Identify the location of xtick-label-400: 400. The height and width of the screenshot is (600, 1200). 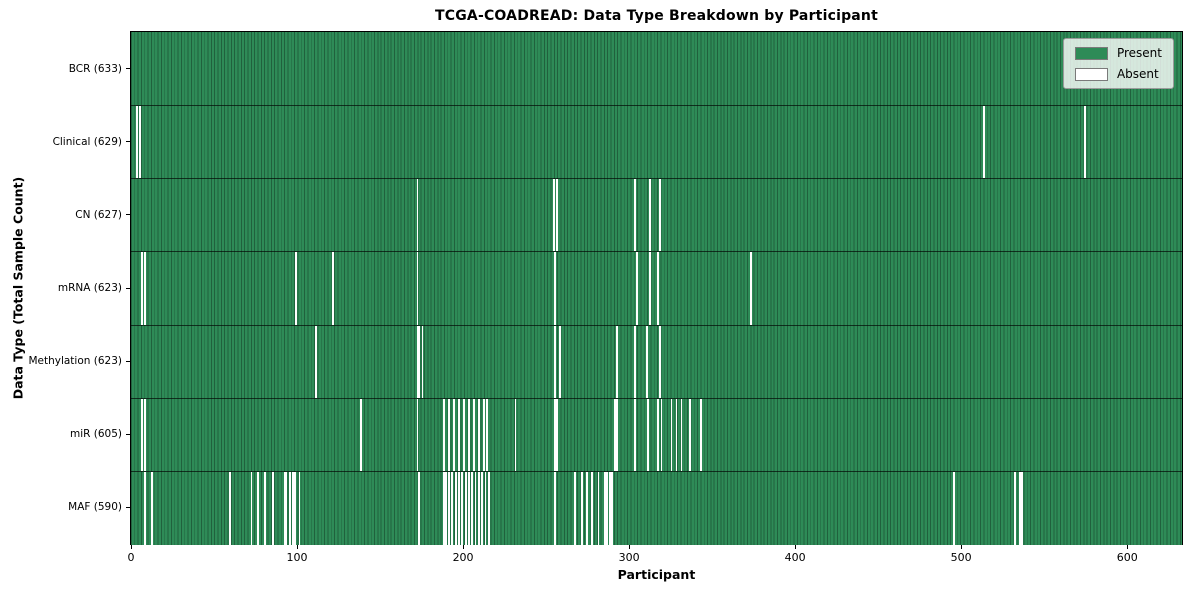
(795, 557).